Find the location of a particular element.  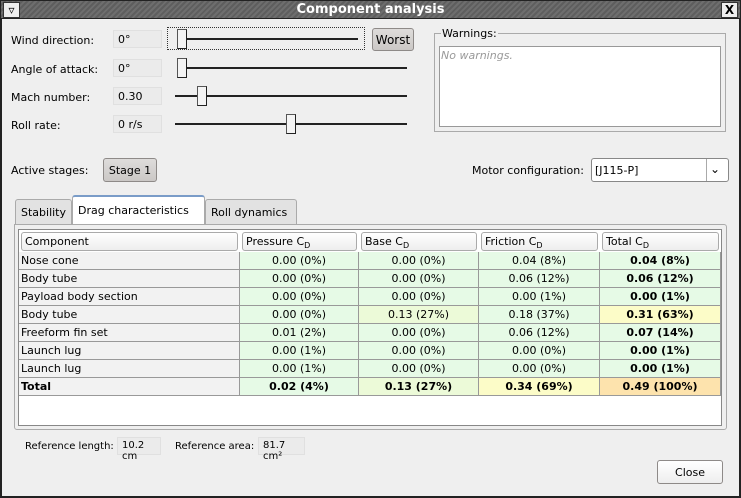

reference-length-value: 10.2 cm is located at coordinates (139, 449).